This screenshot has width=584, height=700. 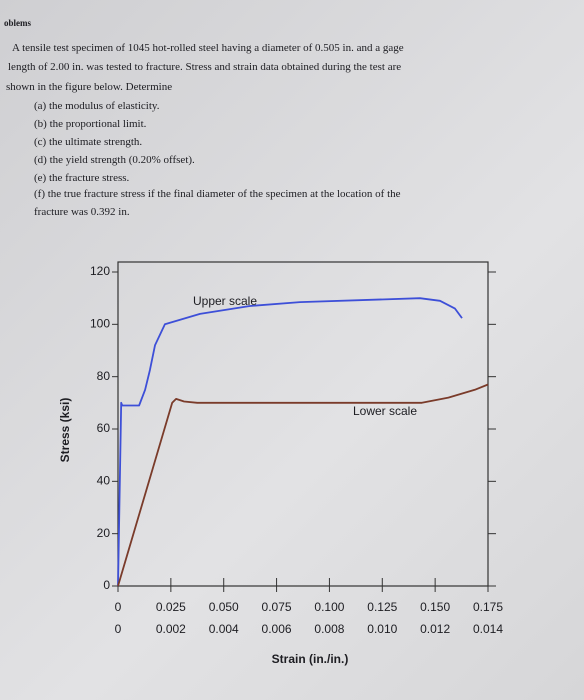 What do you see at coordinates (106, 585) in the screenshot?
I see `y-tick-label: 0` at bounding box center [106, 585].